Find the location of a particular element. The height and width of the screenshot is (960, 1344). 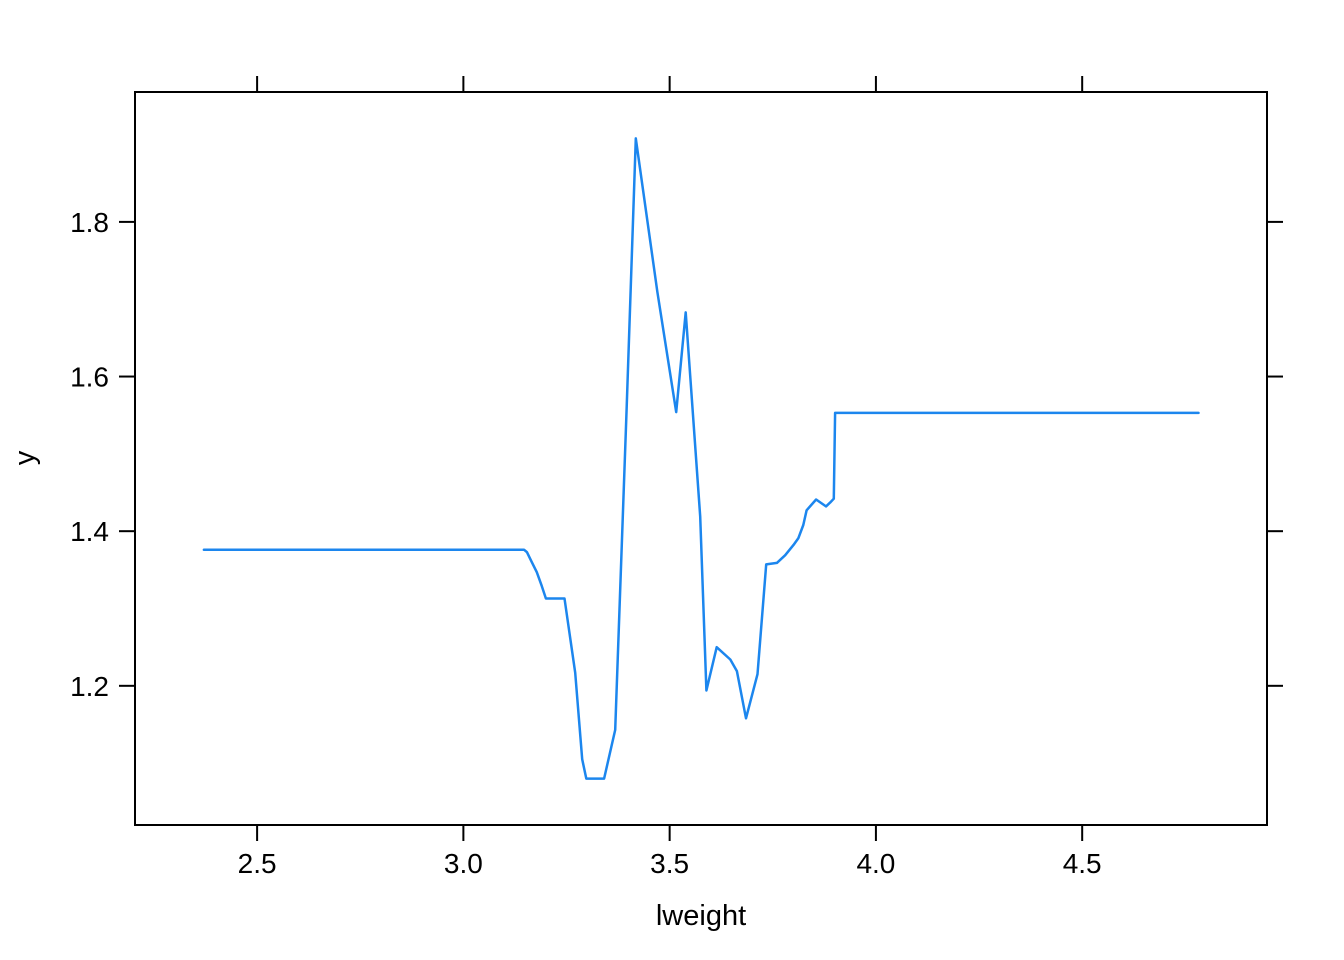

y-axis-label: y is located at coordinates (25, 457).